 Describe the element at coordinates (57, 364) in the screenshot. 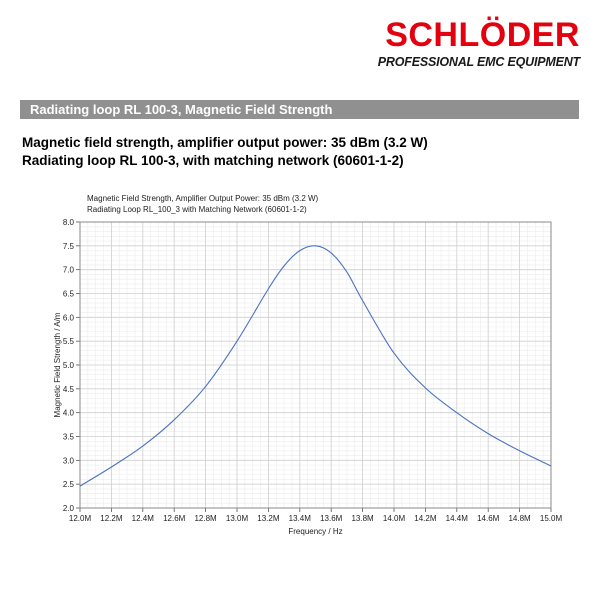

I see `y-axis-label: Magnetic Field Strength / A/m` at that location.